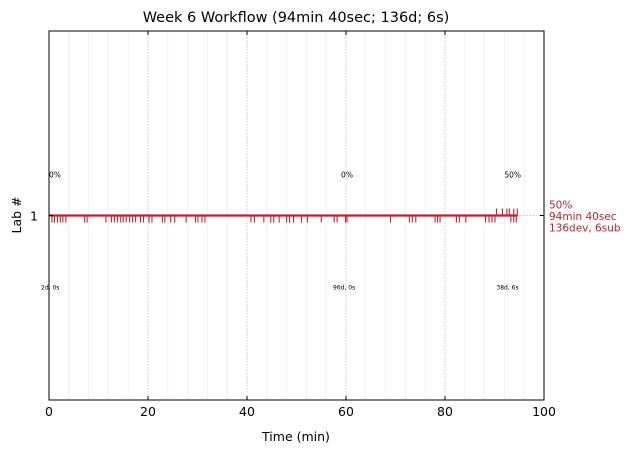  What do you see at coordinates (583, 217) in the screenshot?
I see `summary-line: 94min 40sec` at bounding box center [583, 217].